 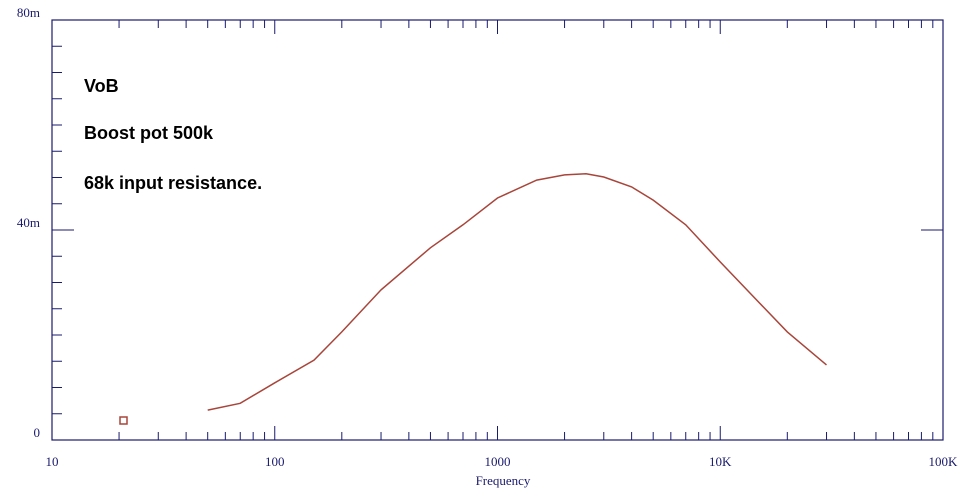 What do you see at coordinates (944, 461) in the screenshot?
I see `x-tick-label: 100K` at bounding box center [944, 461].